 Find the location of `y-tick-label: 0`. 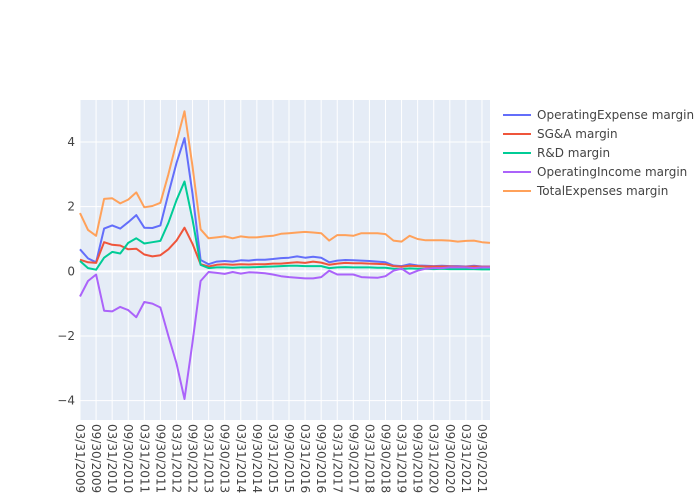

y-tick-label: 0 is located at coordinates (71, 271).